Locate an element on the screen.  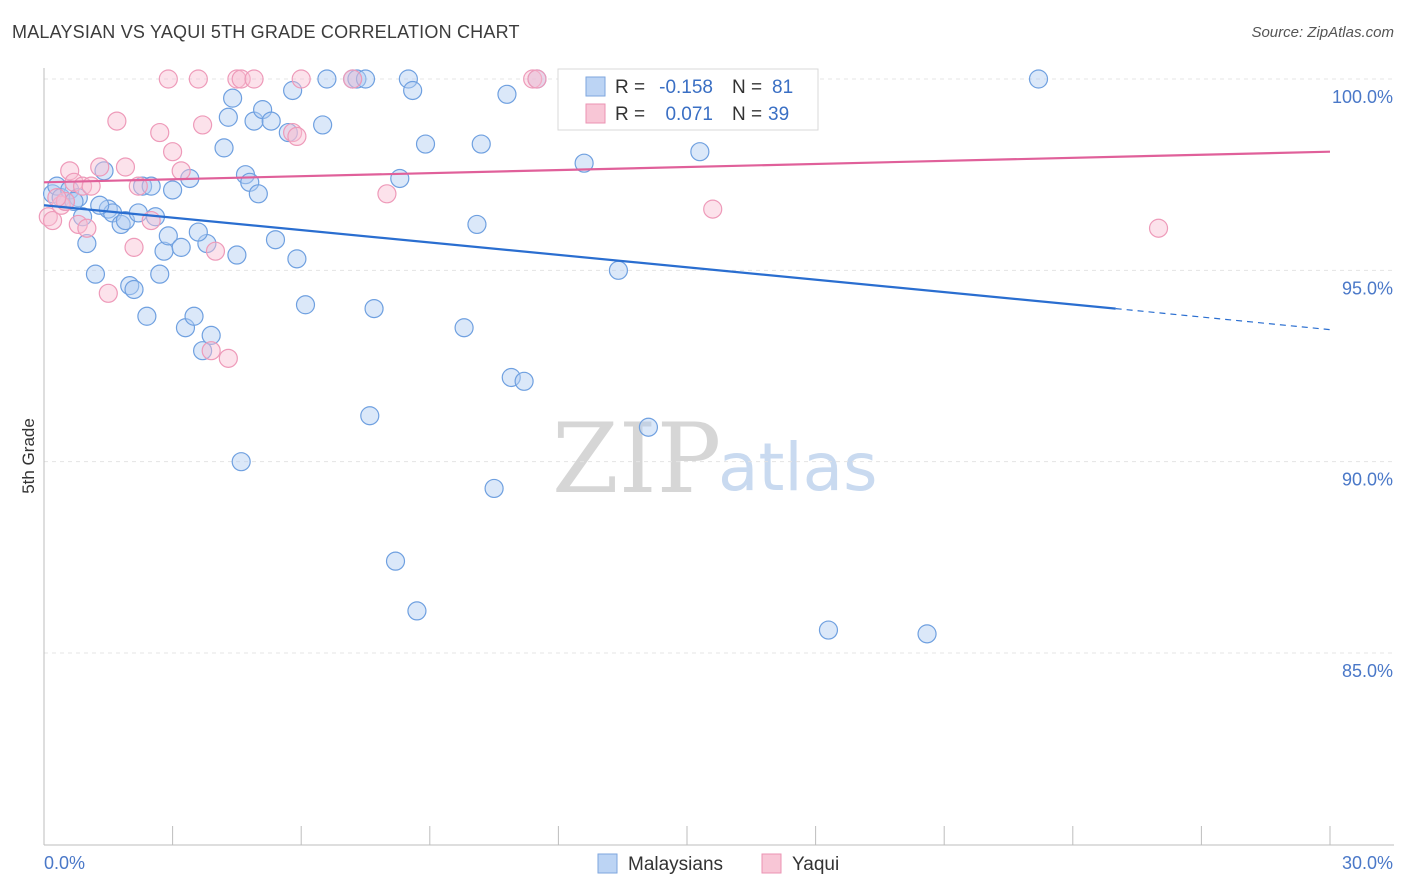
y-tick-labels: 100.0% 95.0% 90.0% 85.0% is located at coordinates (1362, 384).